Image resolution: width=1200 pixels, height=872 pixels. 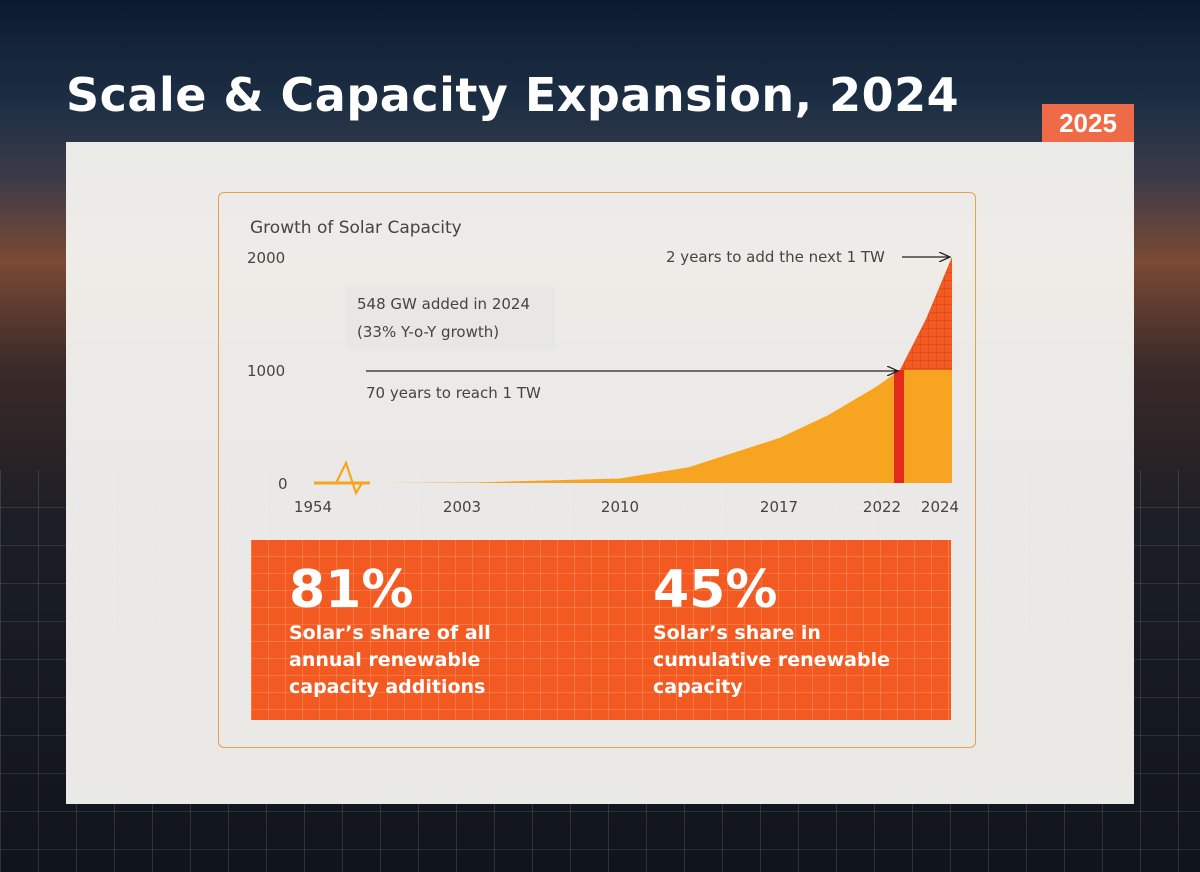 I want to click on annotation-2024-growth: (33% Y-o-Y growth), so click(x=428, y=332).